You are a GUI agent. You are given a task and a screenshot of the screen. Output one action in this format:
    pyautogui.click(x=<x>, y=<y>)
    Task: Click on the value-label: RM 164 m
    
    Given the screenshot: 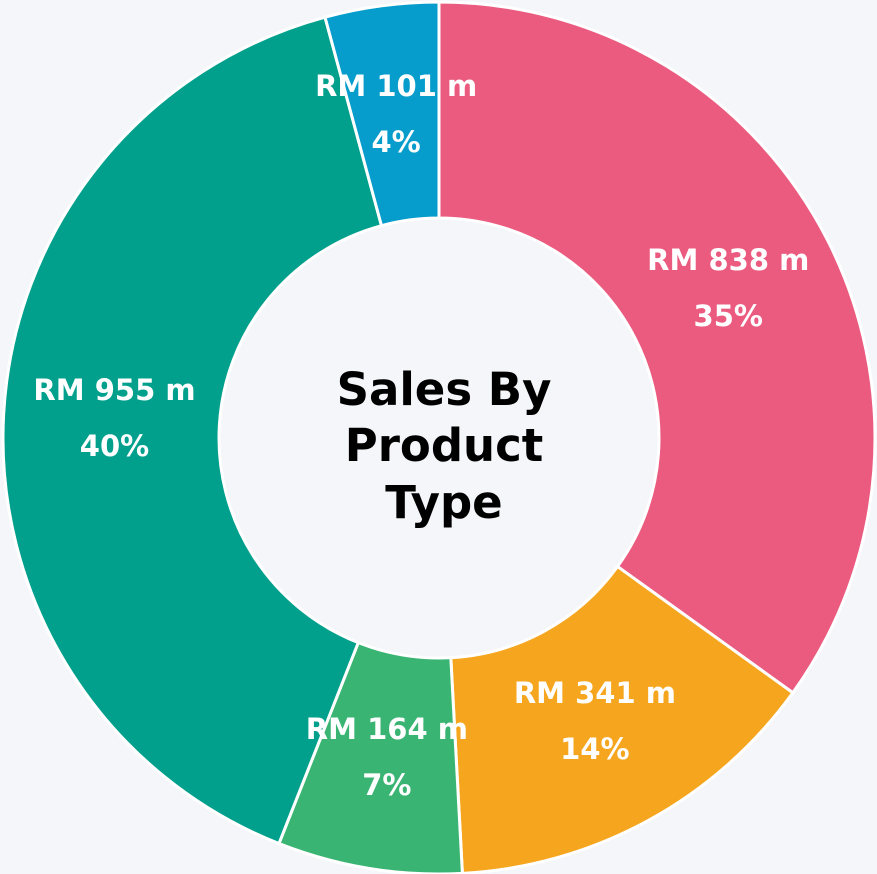 What is the action you would take?
    pyautogui.click(x=387, y=729)
    